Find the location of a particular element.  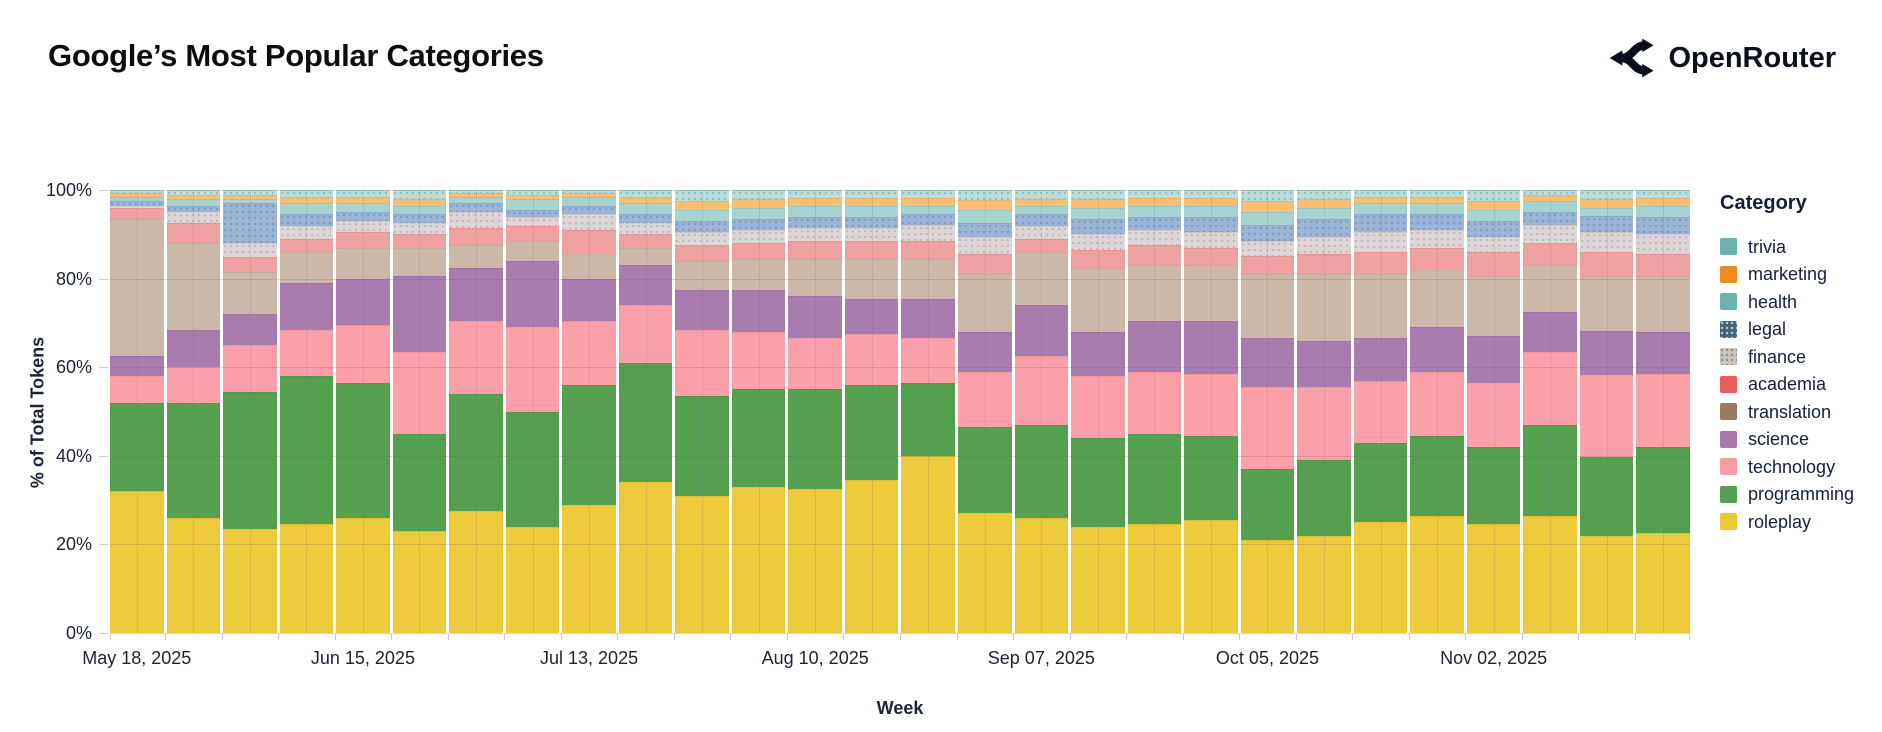

bar-week-Jun 22, 2025 is located at coordinates (419, 411).